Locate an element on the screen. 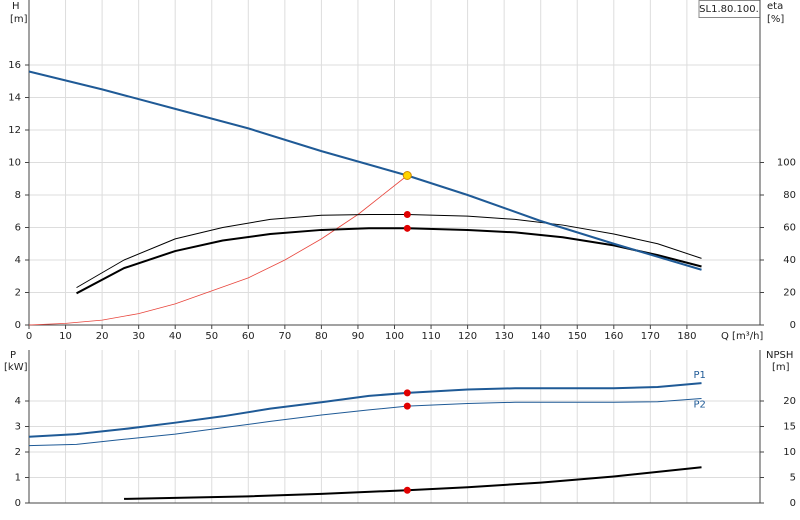 The width and height of the screenshot is (800, 520). y2-tick-label: 100 is located at coordinates (786, 163).